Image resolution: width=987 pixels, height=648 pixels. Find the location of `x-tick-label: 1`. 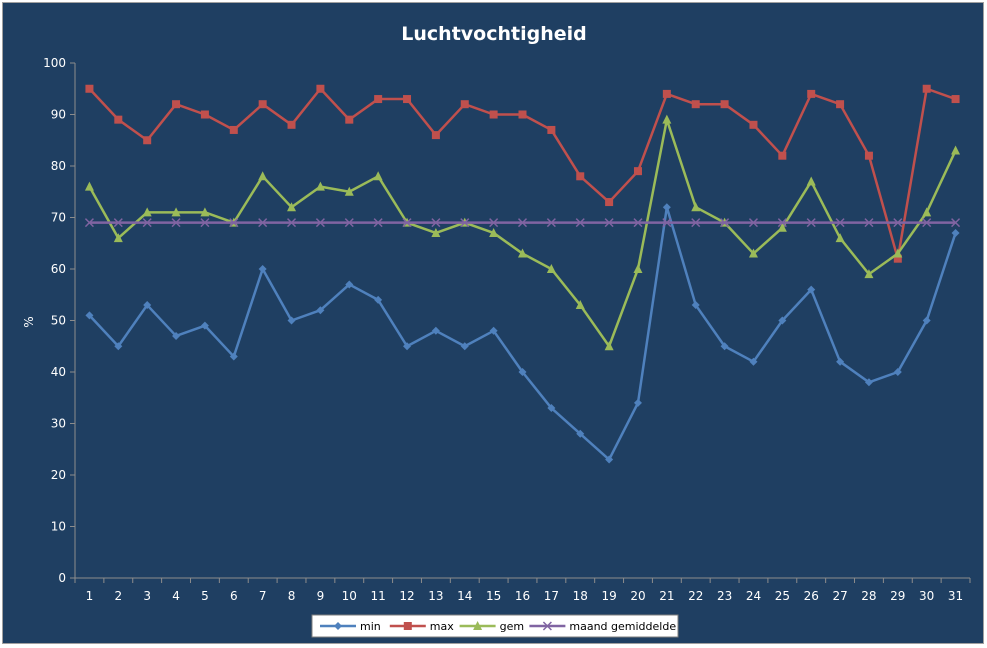

x-tick-label: 1 is located at coordinates (90, 596).